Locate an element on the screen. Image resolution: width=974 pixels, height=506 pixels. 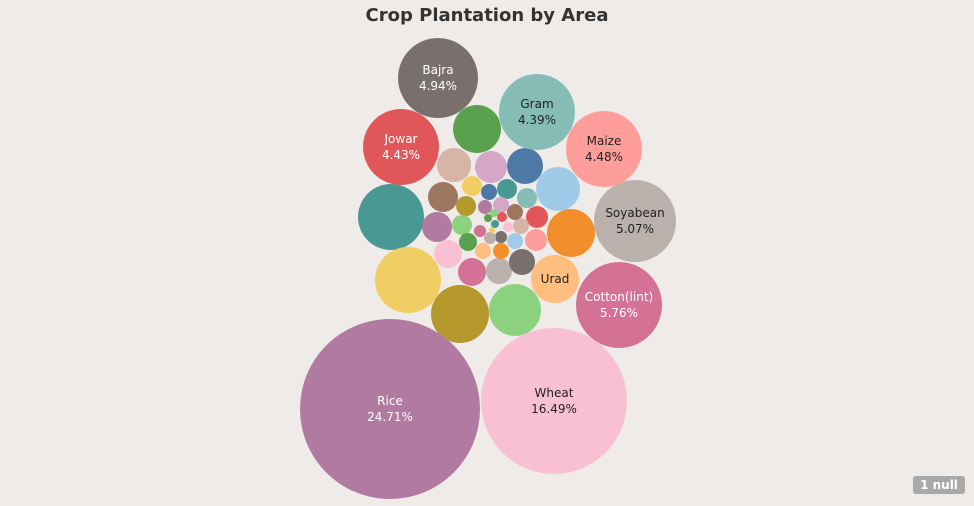
bubble-gram is located at coordinates (537, 112).